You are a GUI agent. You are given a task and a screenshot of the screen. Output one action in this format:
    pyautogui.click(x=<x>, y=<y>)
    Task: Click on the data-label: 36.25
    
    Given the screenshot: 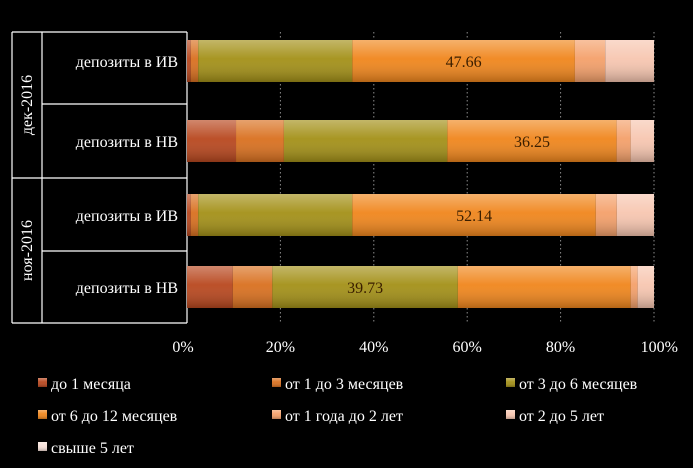 What is the action you would take?
    pyautogui.click(x=532, y=142)
    